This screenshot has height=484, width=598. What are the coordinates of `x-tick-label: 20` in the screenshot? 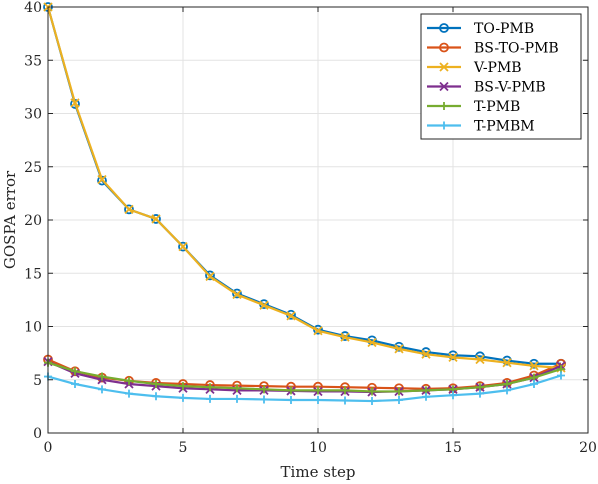 It's located at (588, 448).